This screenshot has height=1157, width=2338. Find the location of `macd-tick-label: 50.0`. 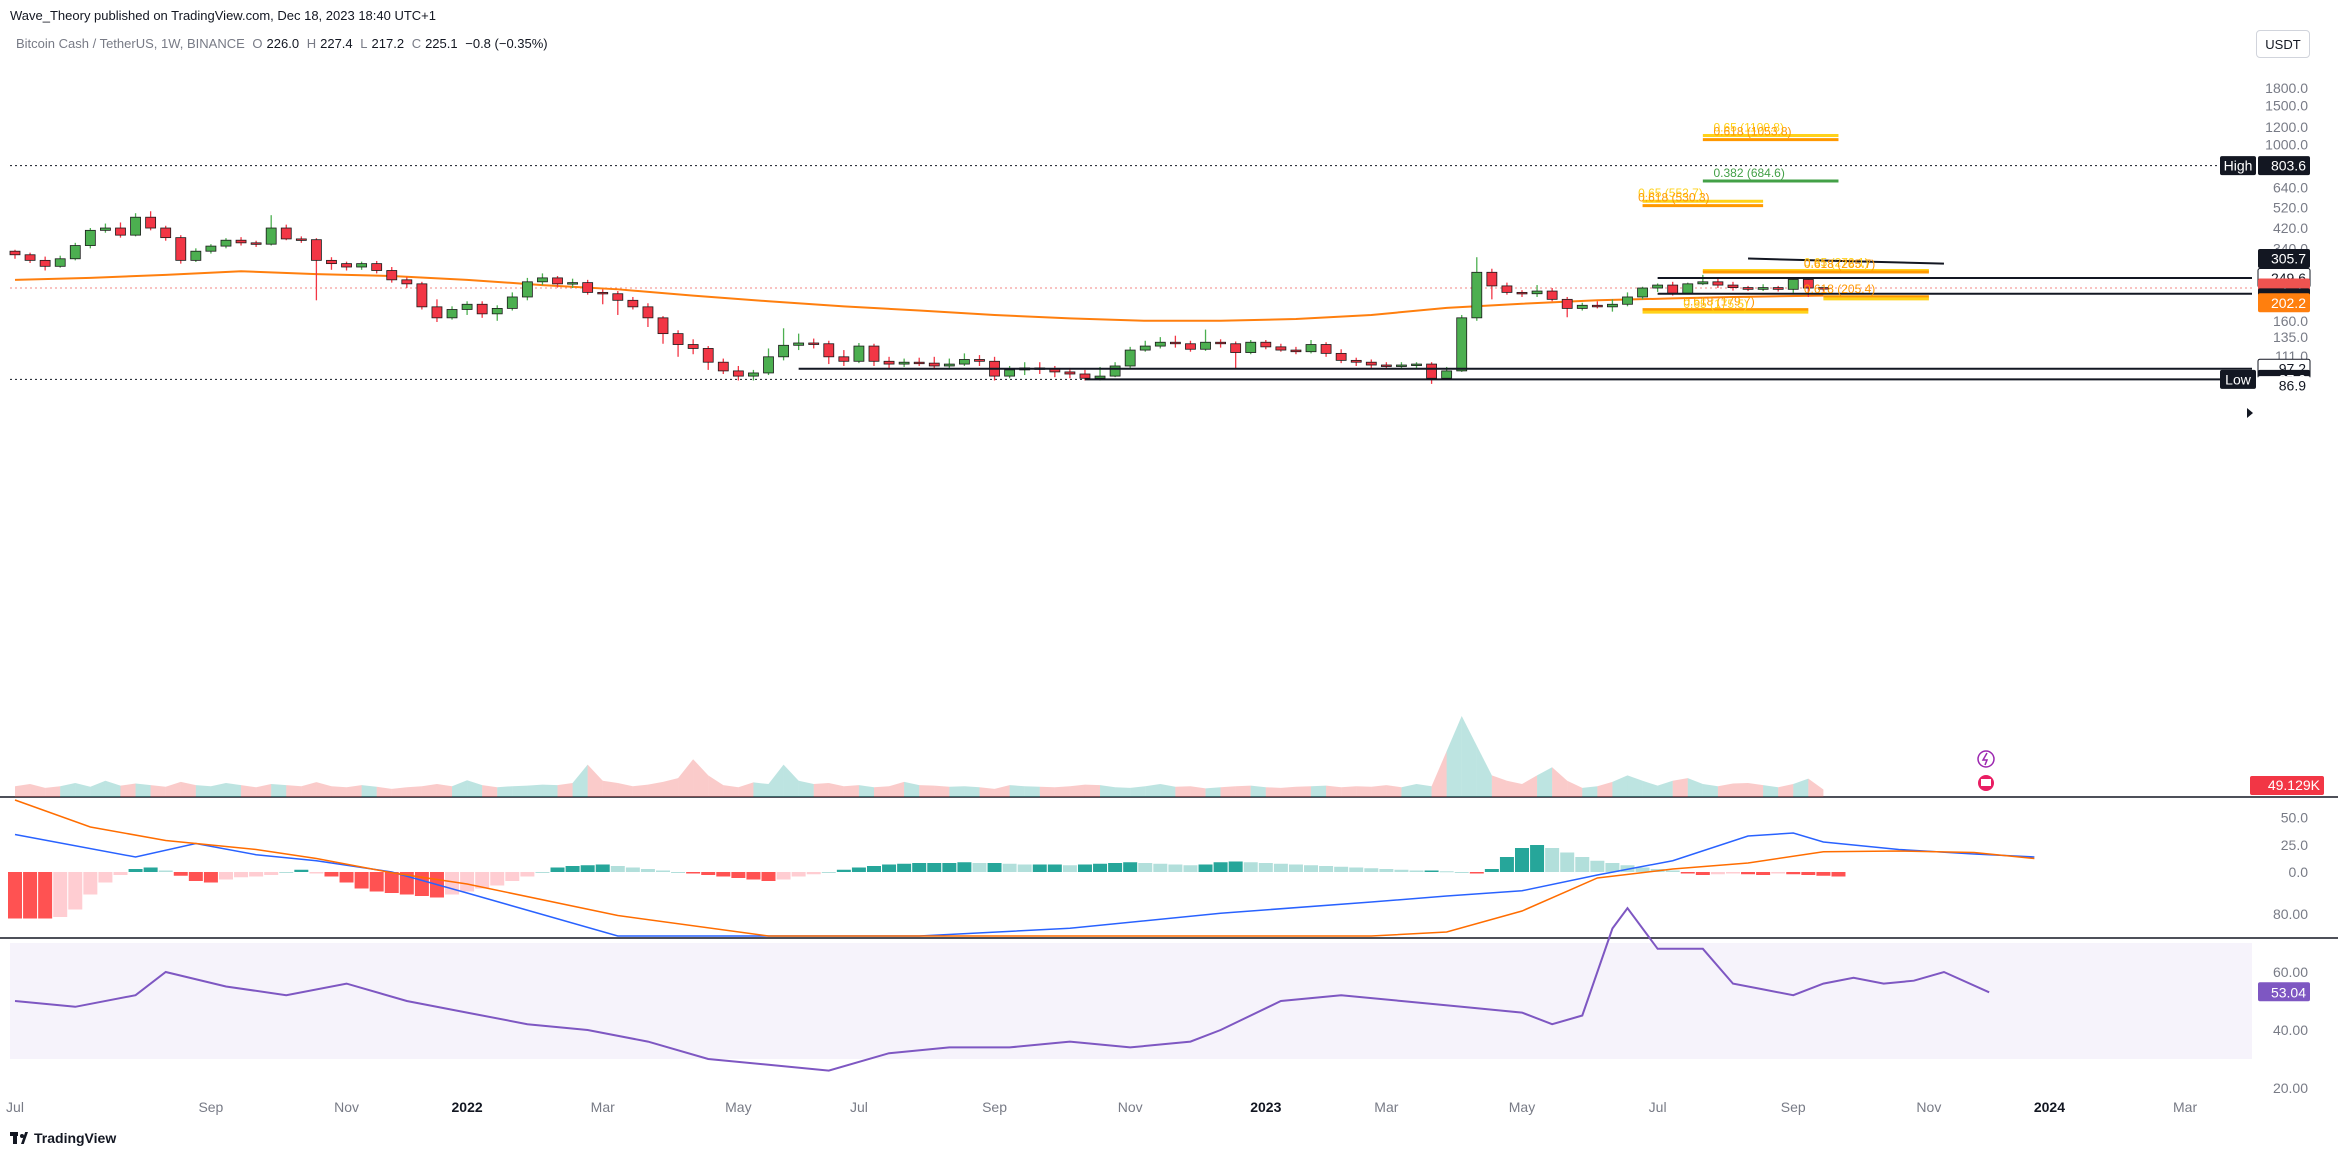

macd-tick-label: 50.0 is located at coordinates (2294, 818).